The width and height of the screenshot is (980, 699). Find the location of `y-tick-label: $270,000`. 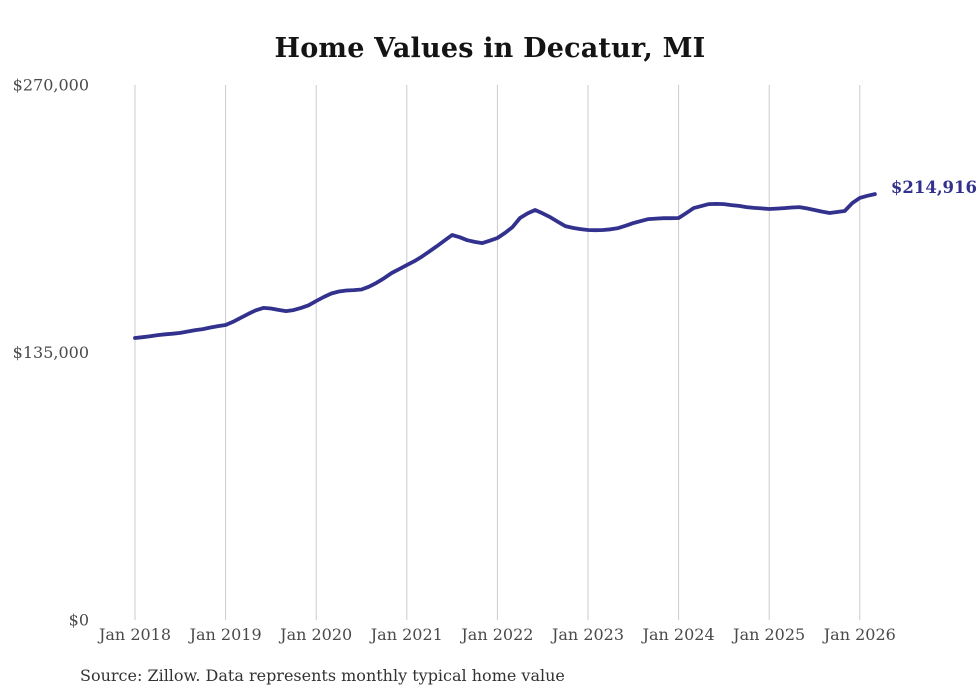

y-tick-label: $270,000 is located at coordinates (51, 85).